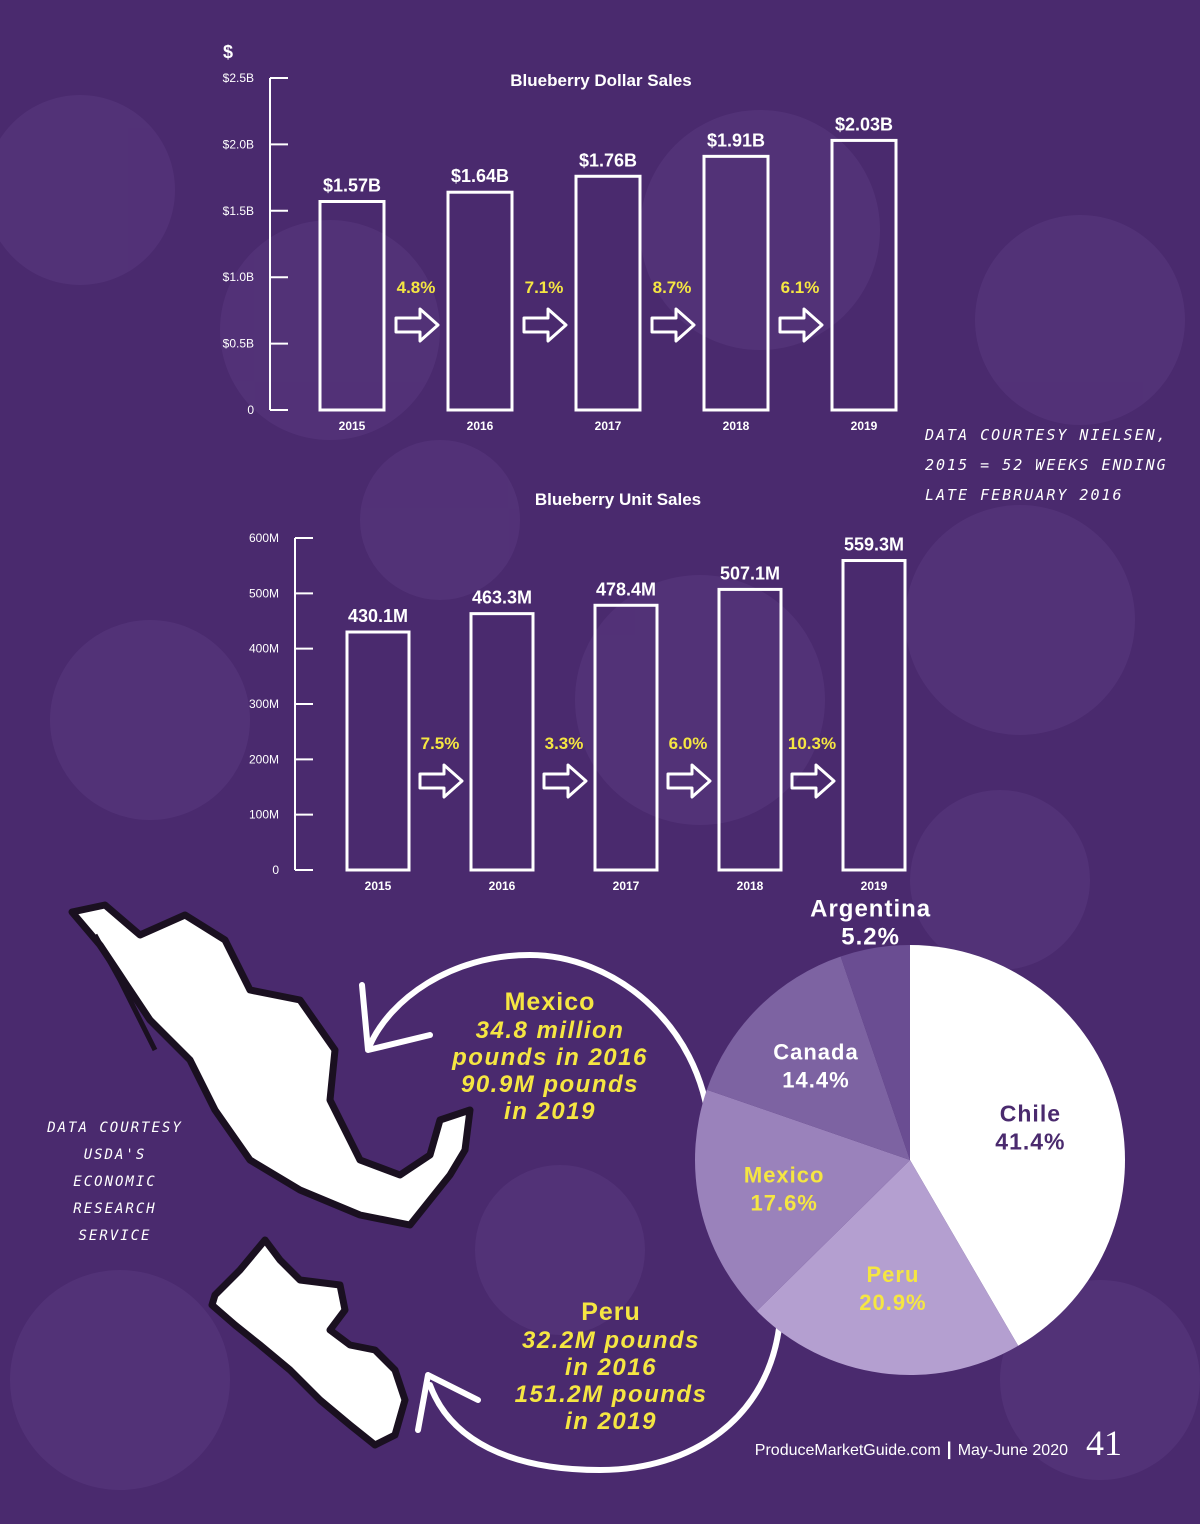  What do you see at coordinates (784, 1174) in the screenshot?
I see `pie-category-label: Mexico` at bounding box center [784, 1174].